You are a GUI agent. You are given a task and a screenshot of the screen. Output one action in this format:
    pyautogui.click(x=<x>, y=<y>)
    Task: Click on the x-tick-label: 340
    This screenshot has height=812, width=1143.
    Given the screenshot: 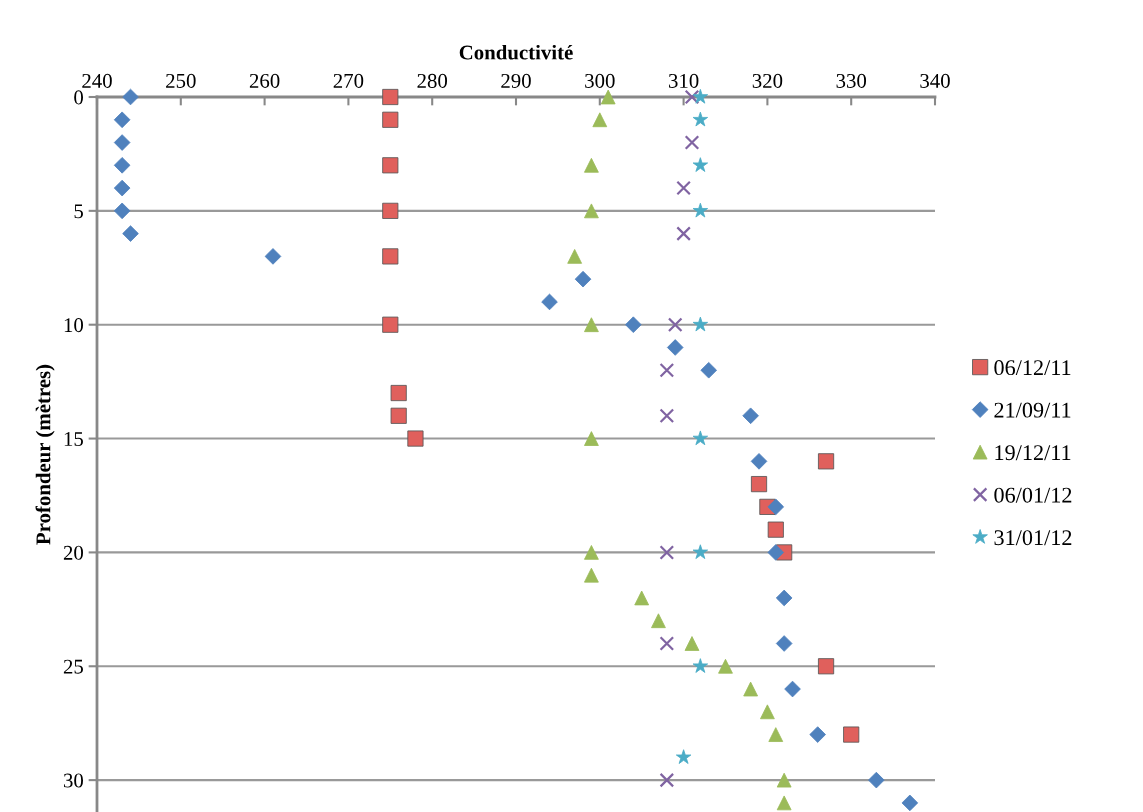 What is the action you would take?
    pyautogui.click(x=935, y=80)
    